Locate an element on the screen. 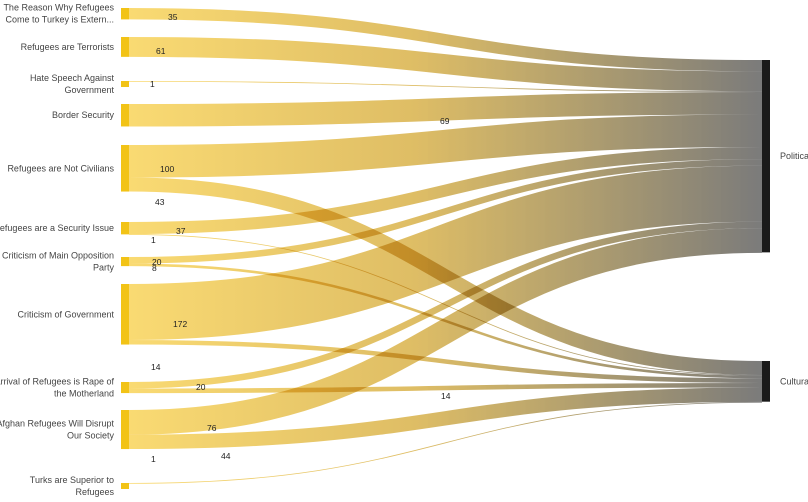 The width and height of the screenshot is (808, 502). source-label-the-reason-why-refugees-come-to-turkey-is-extern-line1: The Reason Why Refugees is located at coordinates (58, 8).